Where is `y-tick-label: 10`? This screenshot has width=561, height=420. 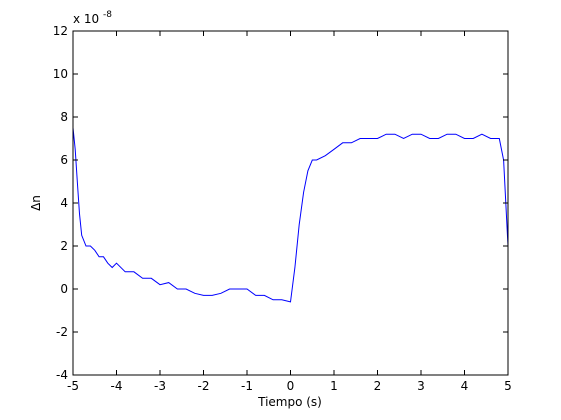
y-tick-label: 10 is located at coordinates (60, 74).